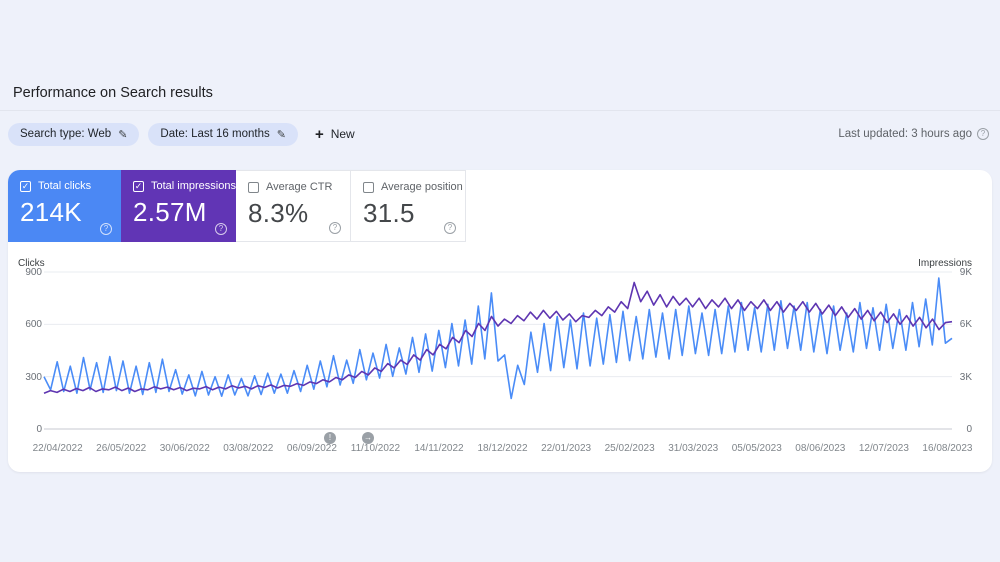  What do you see at coordinates (184, 448) in the screenshot?
I see `x-axis-tick: 30/06/2022` at bounding box center [184, 448].